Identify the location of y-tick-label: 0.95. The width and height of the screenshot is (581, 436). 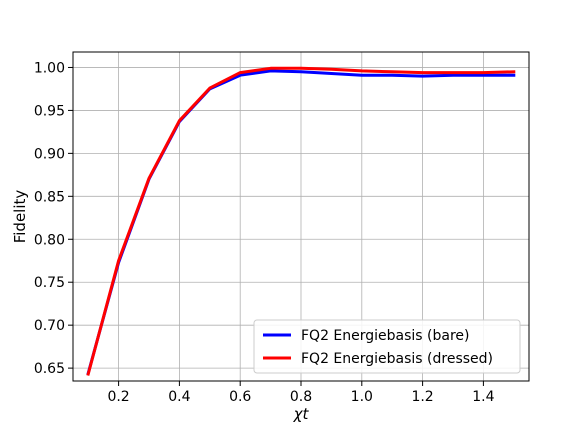
(49, 111).